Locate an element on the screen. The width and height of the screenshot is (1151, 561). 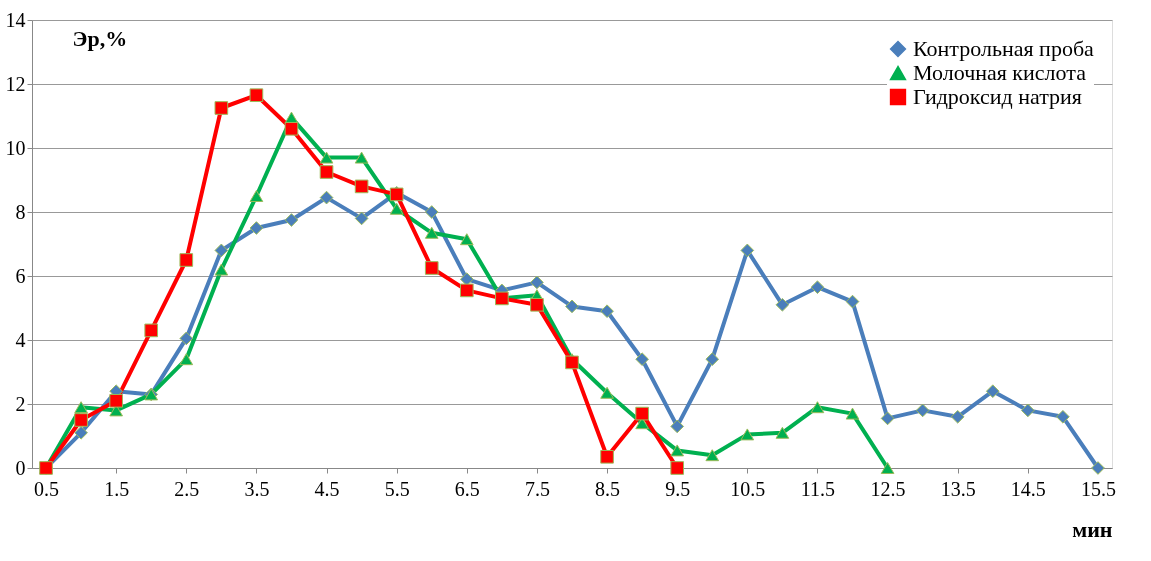
x-tick-label: 12.5 is located at coordinates (888, 488).